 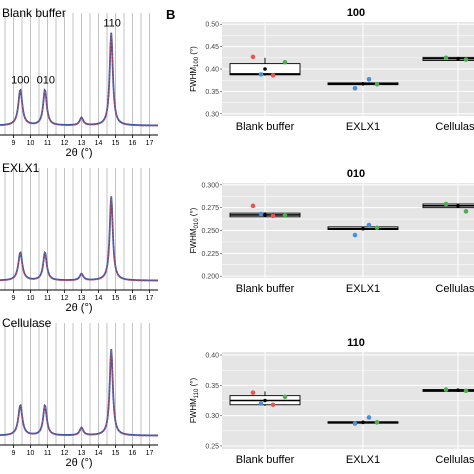 I want to click on y-axis-label-sub: 110, so click(x=197, y=393).